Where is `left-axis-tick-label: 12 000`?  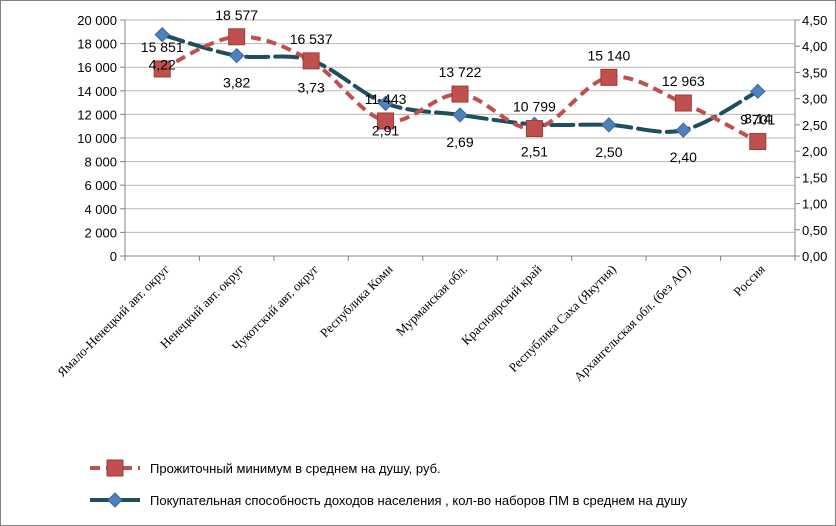 left-axis-tick-label: 12 000 is located at coordinates (97, 114).